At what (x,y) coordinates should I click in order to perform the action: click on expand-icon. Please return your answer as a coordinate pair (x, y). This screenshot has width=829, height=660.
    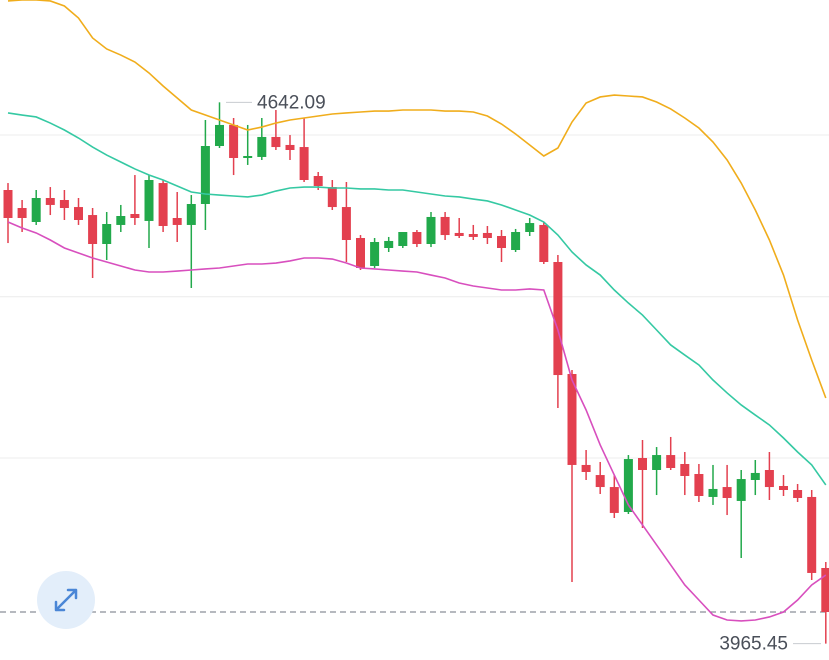
    Looking at the image, I should click on (66, 600).